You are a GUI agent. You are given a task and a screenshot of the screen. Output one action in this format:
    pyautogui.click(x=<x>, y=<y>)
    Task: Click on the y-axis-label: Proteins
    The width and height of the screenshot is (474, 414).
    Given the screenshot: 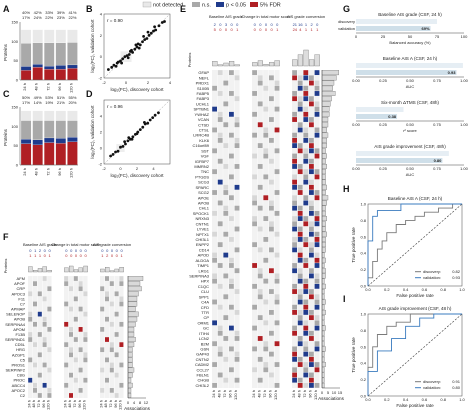 What is the action you would take?
    pyautogui.click(x=5, y=266)
    